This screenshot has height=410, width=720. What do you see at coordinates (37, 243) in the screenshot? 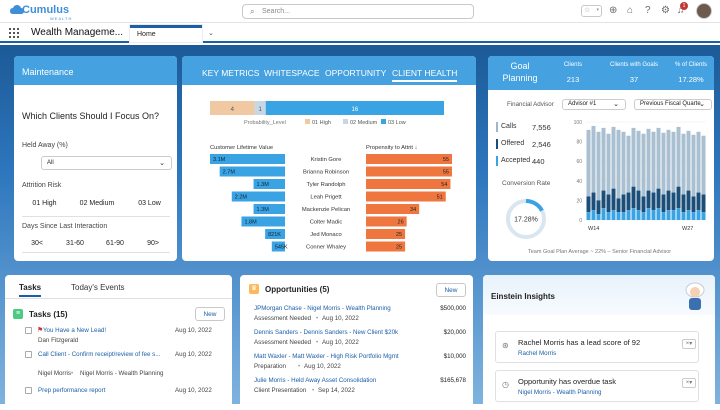
I see `days-option-30: 30<` at bounding box center [37, 243].